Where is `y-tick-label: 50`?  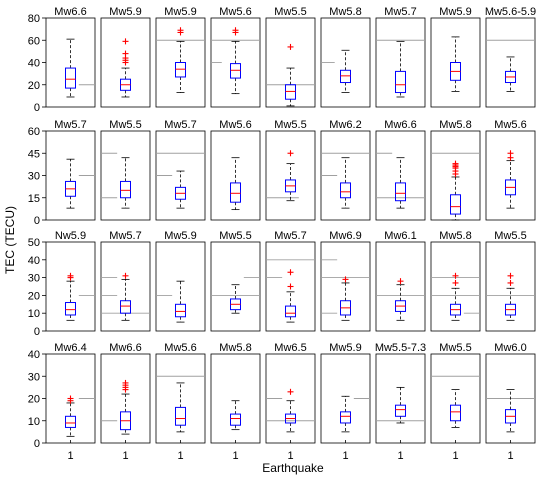 y-tick-label: 50 is located at coordinates (34, 243).